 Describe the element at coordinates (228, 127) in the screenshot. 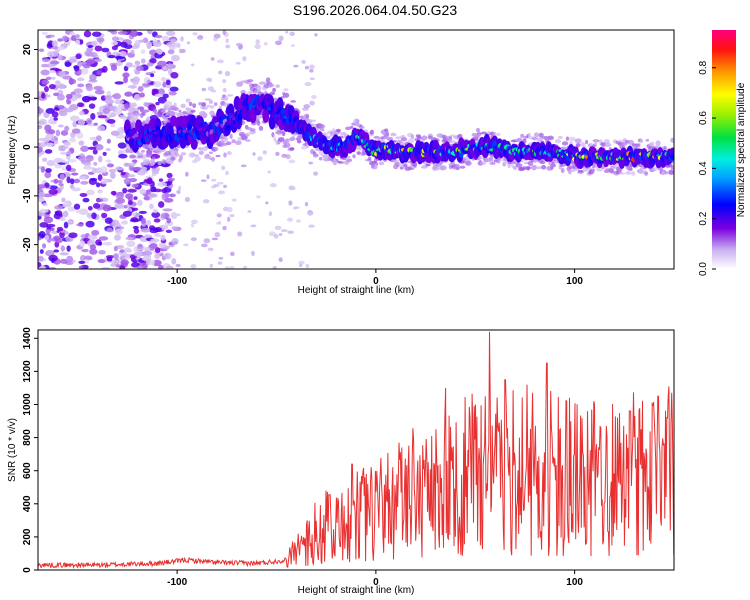

I see `ridge-blob` at that location.